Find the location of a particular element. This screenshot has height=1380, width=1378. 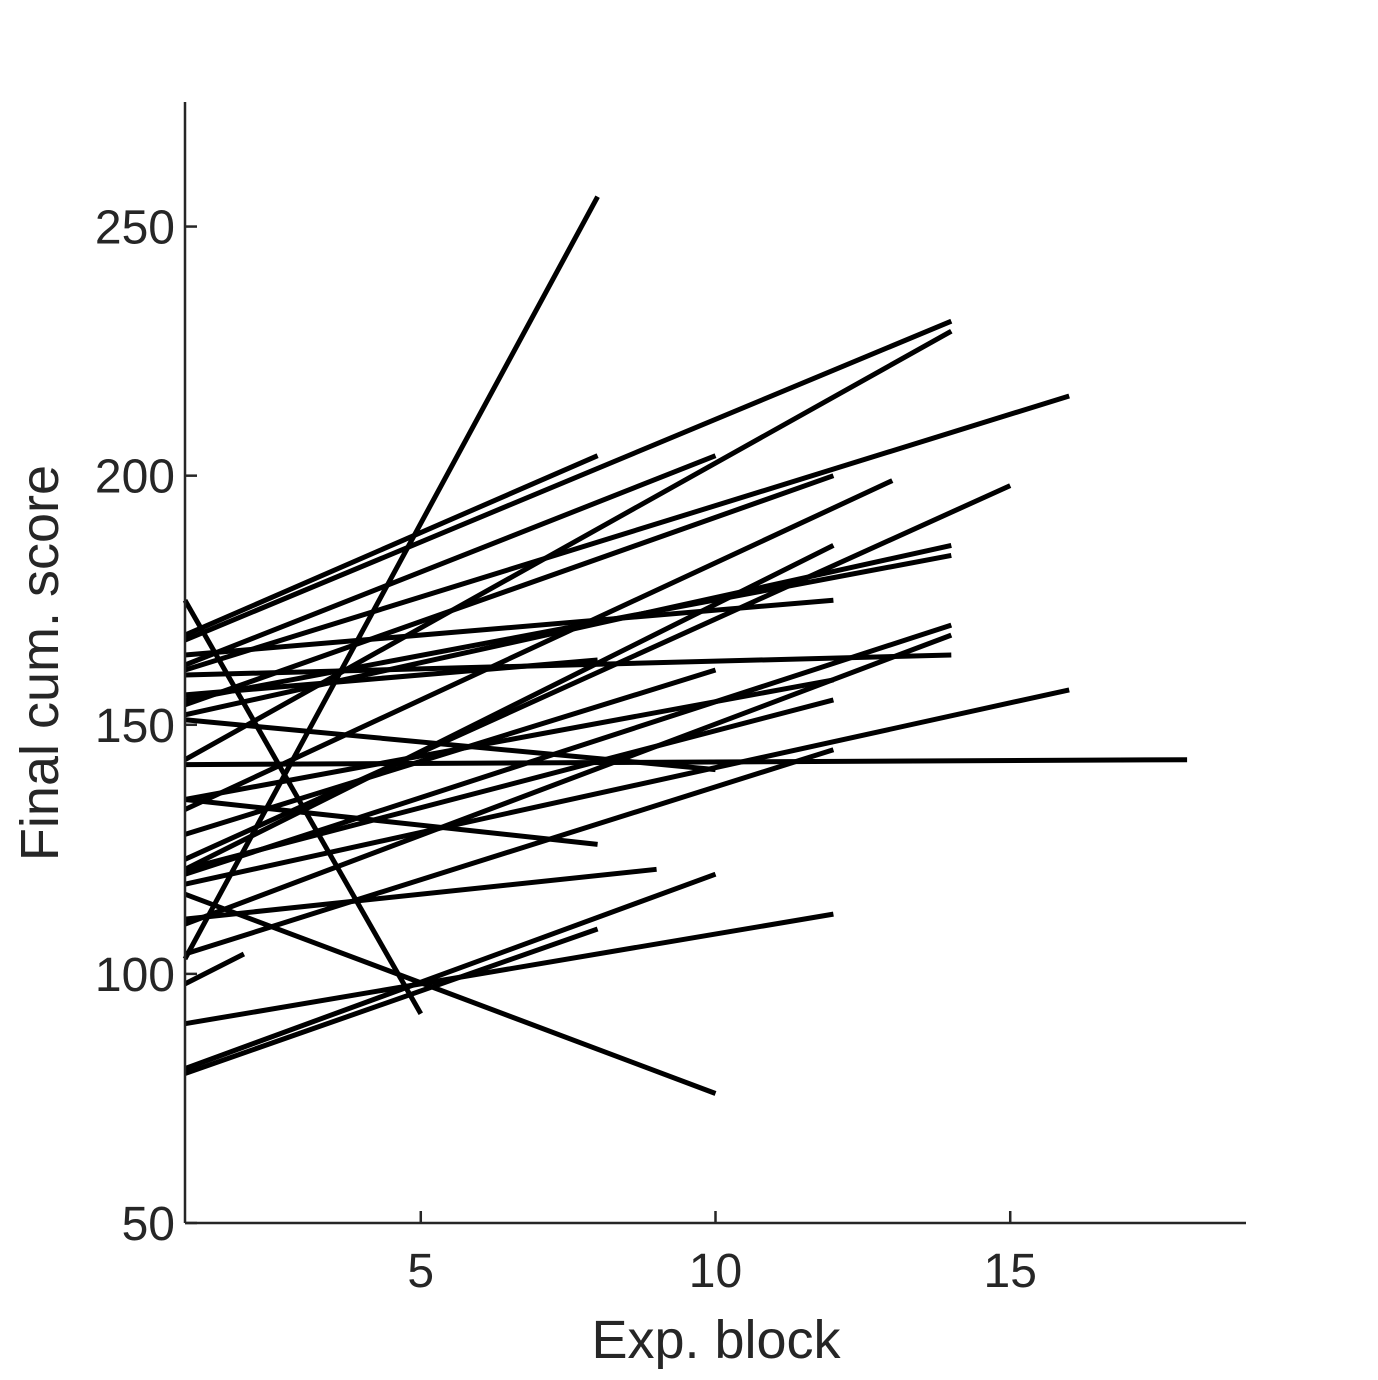

x-tick-label: 10 is located at coordinates (715, 1271).